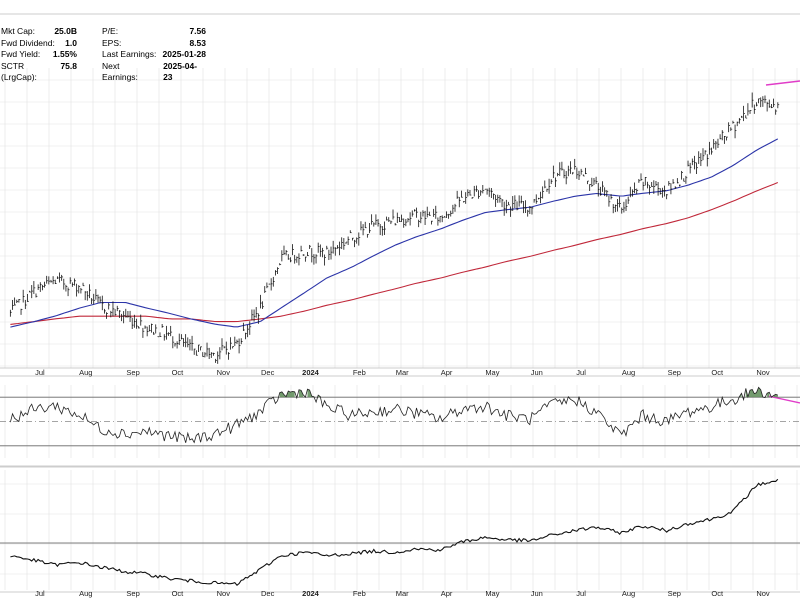 Image resolution: width=800 pixels, height=600 pixels. What do you see at coordinates (783, 399) in the screenshot?
I see `rsi-trendline` at bounding box center [783, 399].